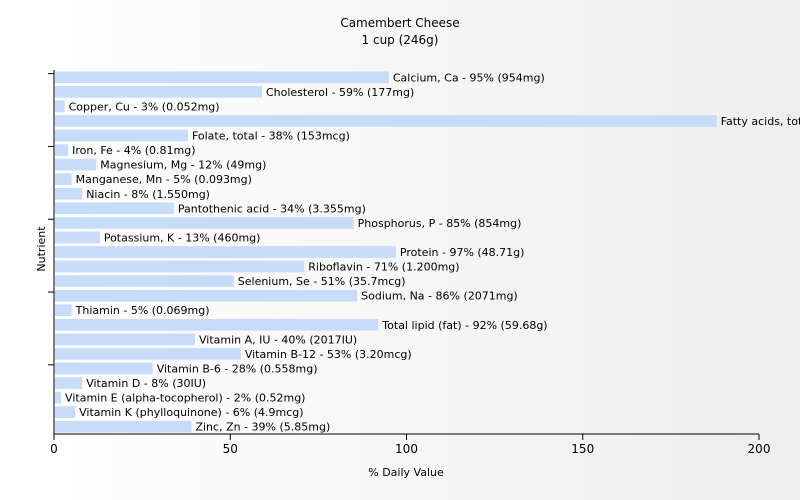 The width and height of the screenshot is (800, 500). I want to click on bar-label: Vitamin K (phylloquinone) - 6% (4.9mcg), so click(191, 412).